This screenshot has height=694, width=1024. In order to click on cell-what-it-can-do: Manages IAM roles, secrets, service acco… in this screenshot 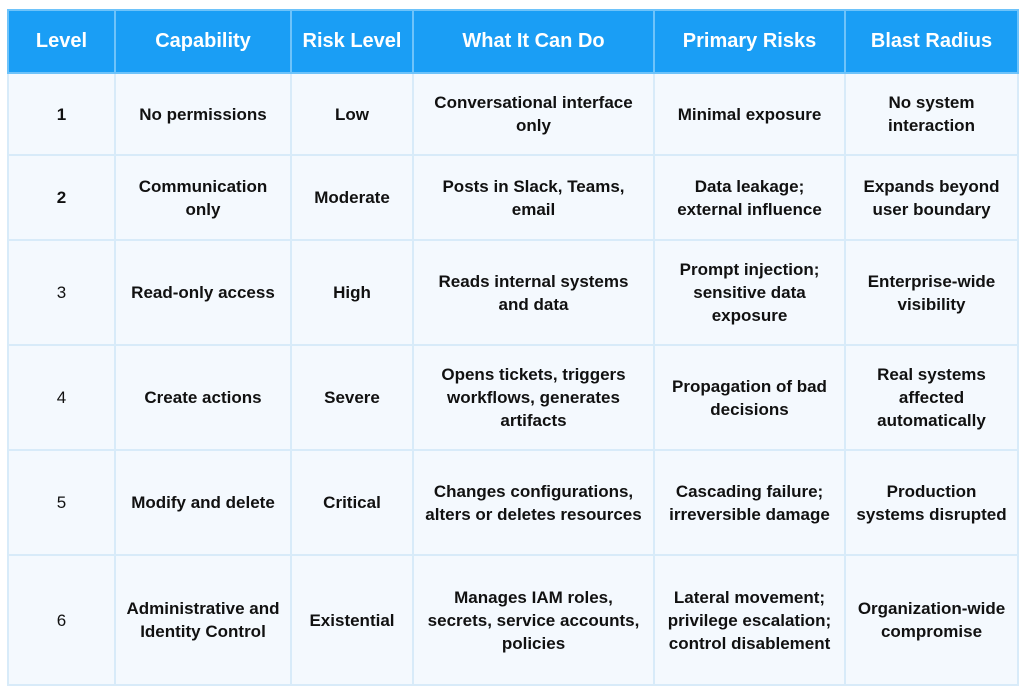, I will do `click(533, 620)`.